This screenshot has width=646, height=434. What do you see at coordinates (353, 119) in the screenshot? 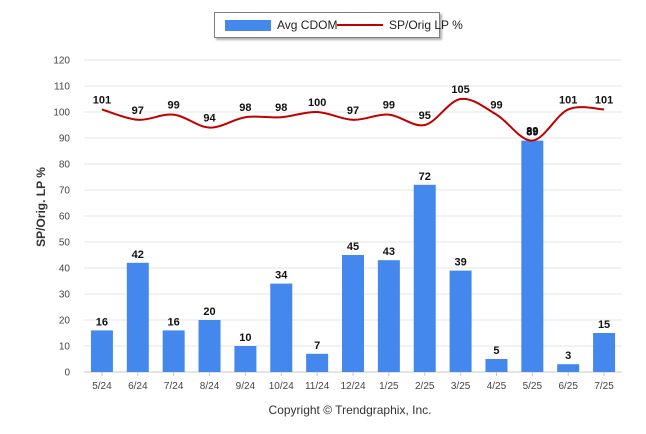
I see `sp-orig-lp-line` at bounding box center [353, 119].